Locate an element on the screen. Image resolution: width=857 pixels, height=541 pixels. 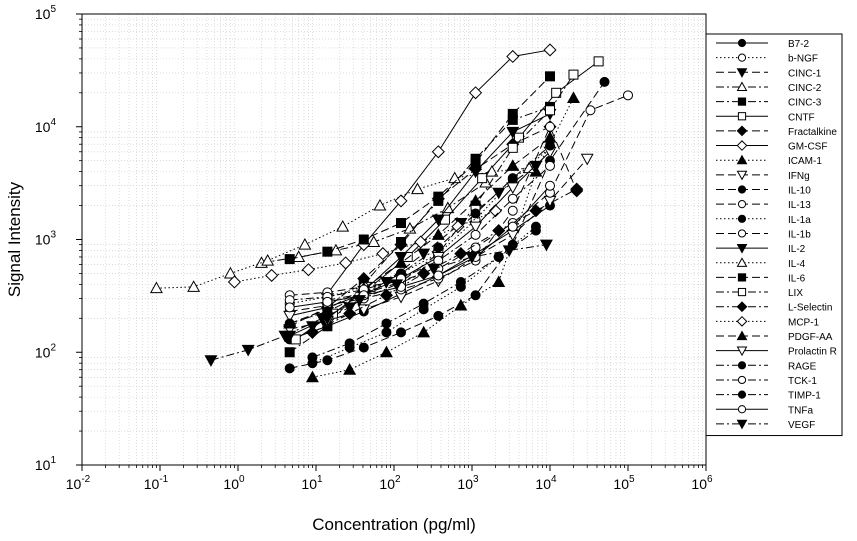
legend-item: RAGE is located at coordinates (766, 366).